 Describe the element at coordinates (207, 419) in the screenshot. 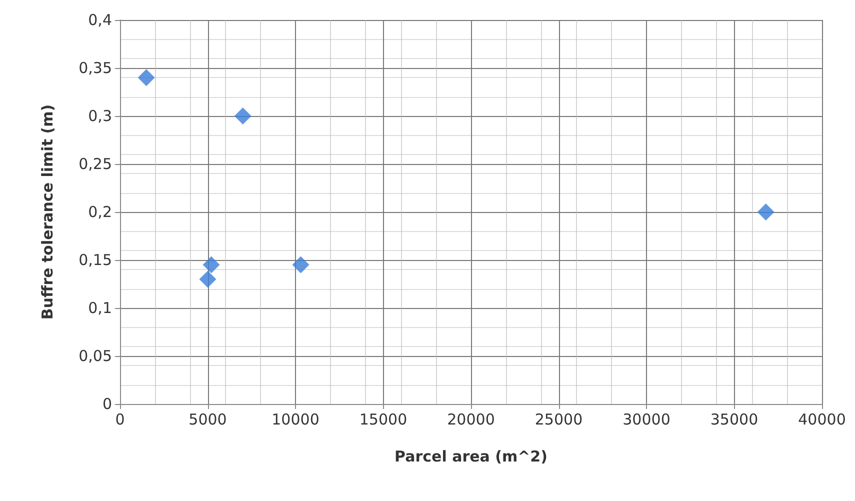

I see `x-tick-label: 5000` at that location.